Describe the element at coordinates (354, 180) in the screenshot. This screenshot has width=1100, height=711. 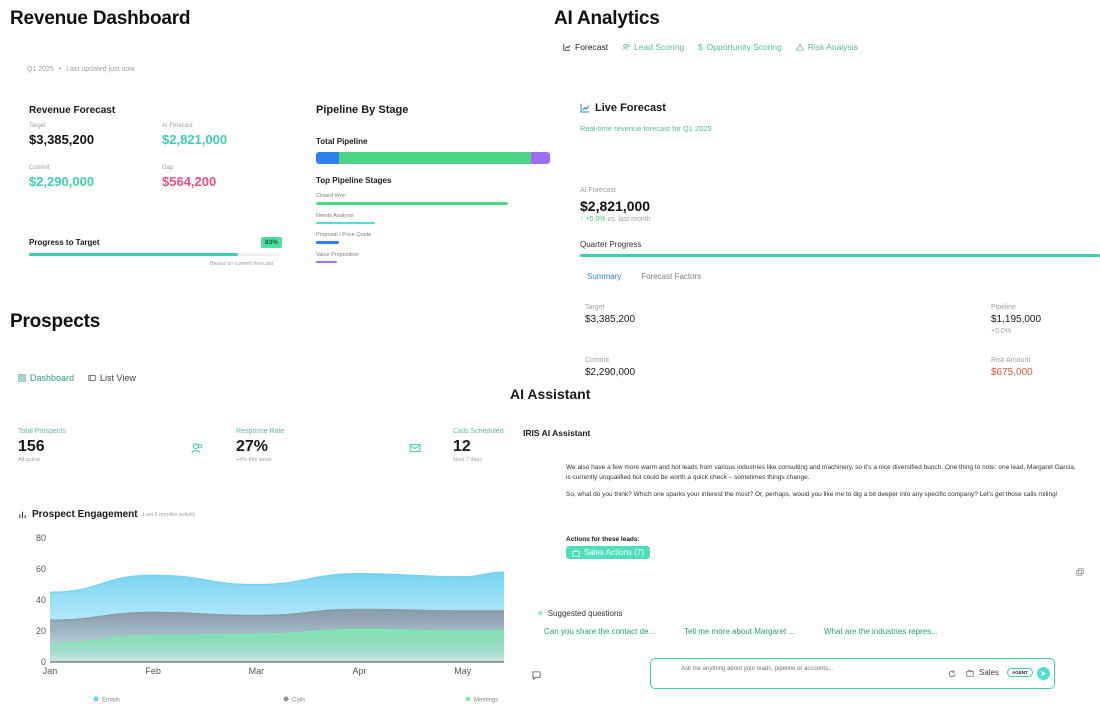
I see `top-stages-label: Top Pipeline Stages` at that location.